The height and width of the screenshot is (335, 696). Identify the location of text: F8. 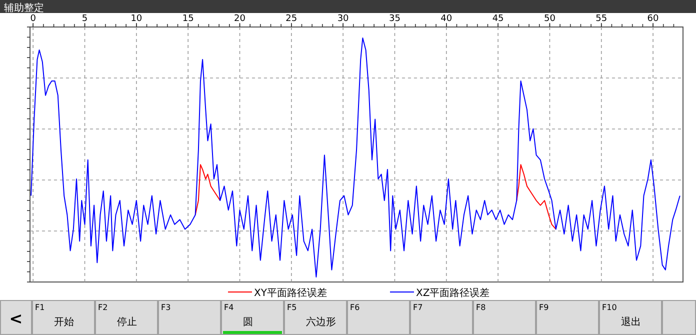
(481, 307).